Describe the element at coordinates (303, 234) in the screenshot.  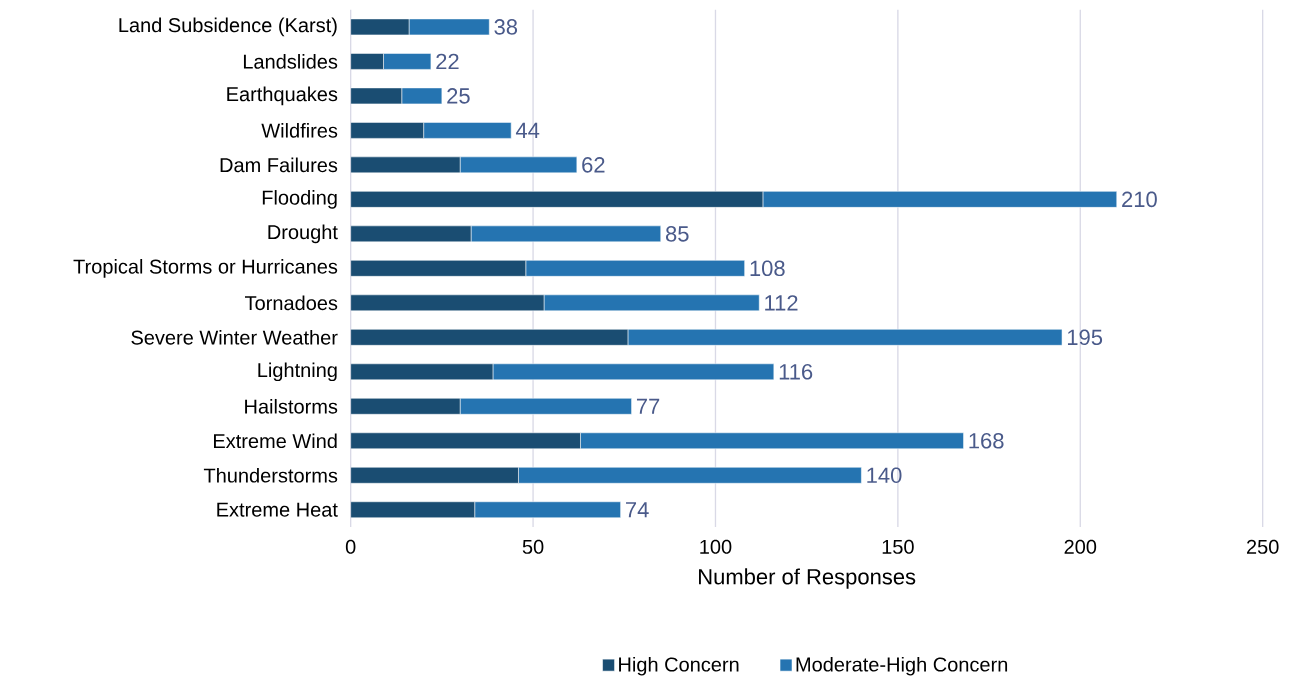
I see `y-tick-label: Drought` at that location.